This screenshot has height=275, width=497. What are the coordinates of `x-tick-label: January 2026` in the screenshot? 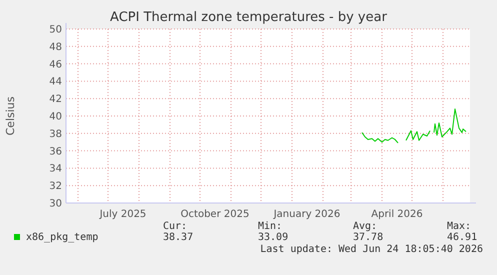 It's located at (306, 214).